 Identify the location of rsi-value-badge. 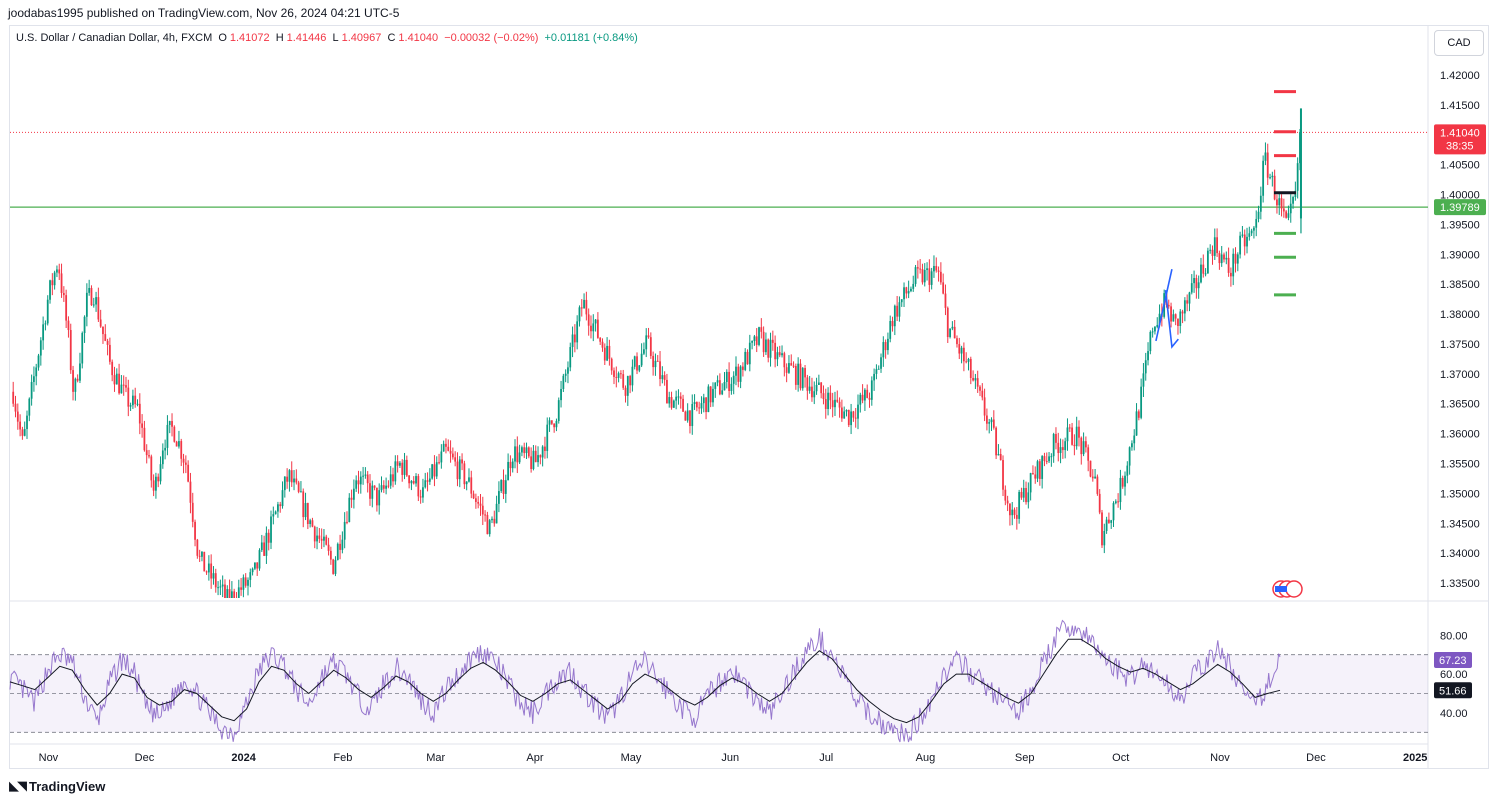
(1453, 690).